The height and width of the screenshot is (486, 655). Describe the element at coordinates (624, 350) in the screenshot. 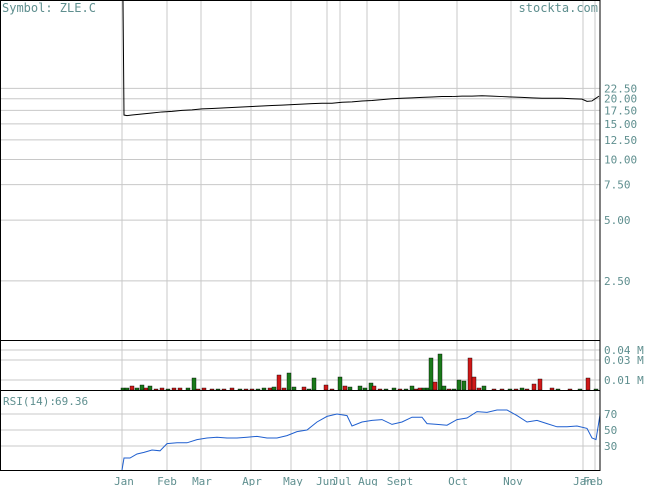

I see `volume-tick-label: 0.04 M` at that location.